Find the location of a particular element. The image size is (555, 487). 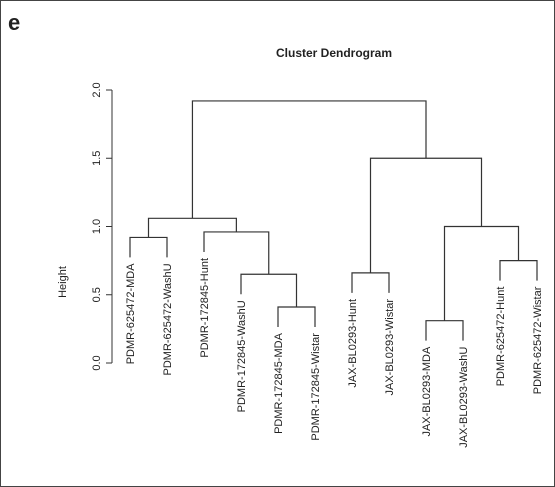

chart-title: Cluster Dendrogram is located at coordinates (334, 53).